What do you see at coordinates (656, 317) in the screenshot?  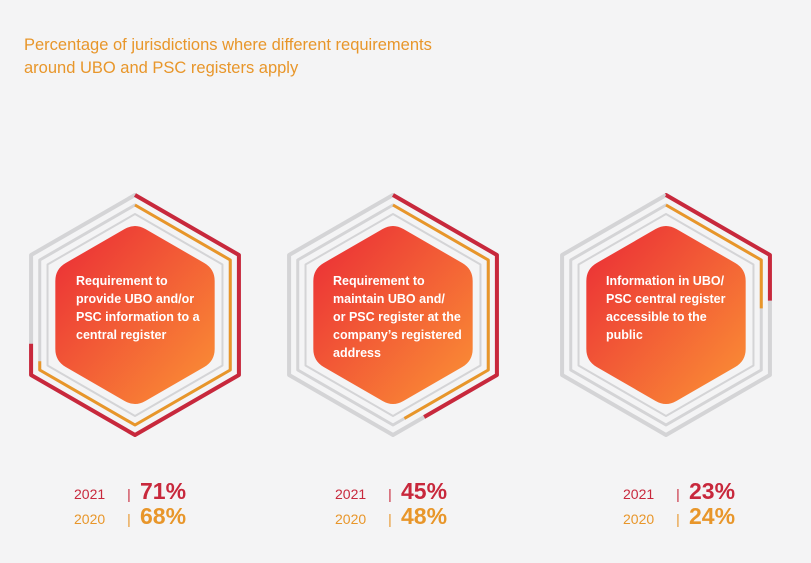 I see `label-line: accessible to the` at bounding box center [656, 317].